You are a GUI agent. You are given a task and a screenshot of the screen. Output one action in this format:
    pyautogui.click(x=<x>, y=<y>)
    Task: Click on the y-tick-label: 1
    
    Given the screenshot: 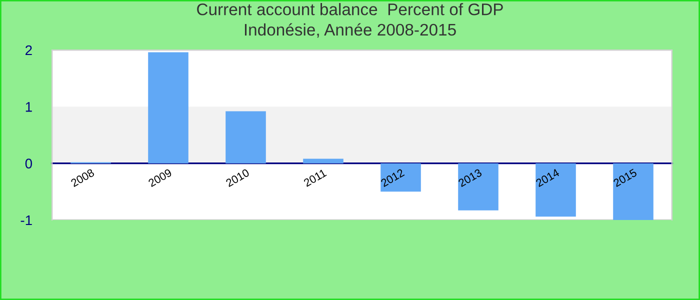 What is the action you would take?
    pyautogui.click(x=29, y=107)
    